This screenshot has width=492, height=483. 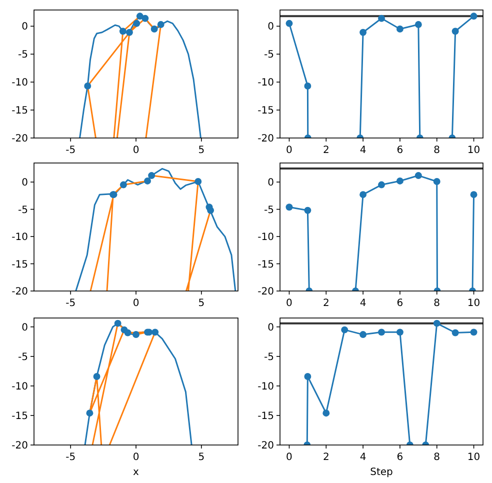 What do you see at coordinates (381, 472) in the screenshot?
I see `x-axis-title: Step` at bounding box center [381, 472].